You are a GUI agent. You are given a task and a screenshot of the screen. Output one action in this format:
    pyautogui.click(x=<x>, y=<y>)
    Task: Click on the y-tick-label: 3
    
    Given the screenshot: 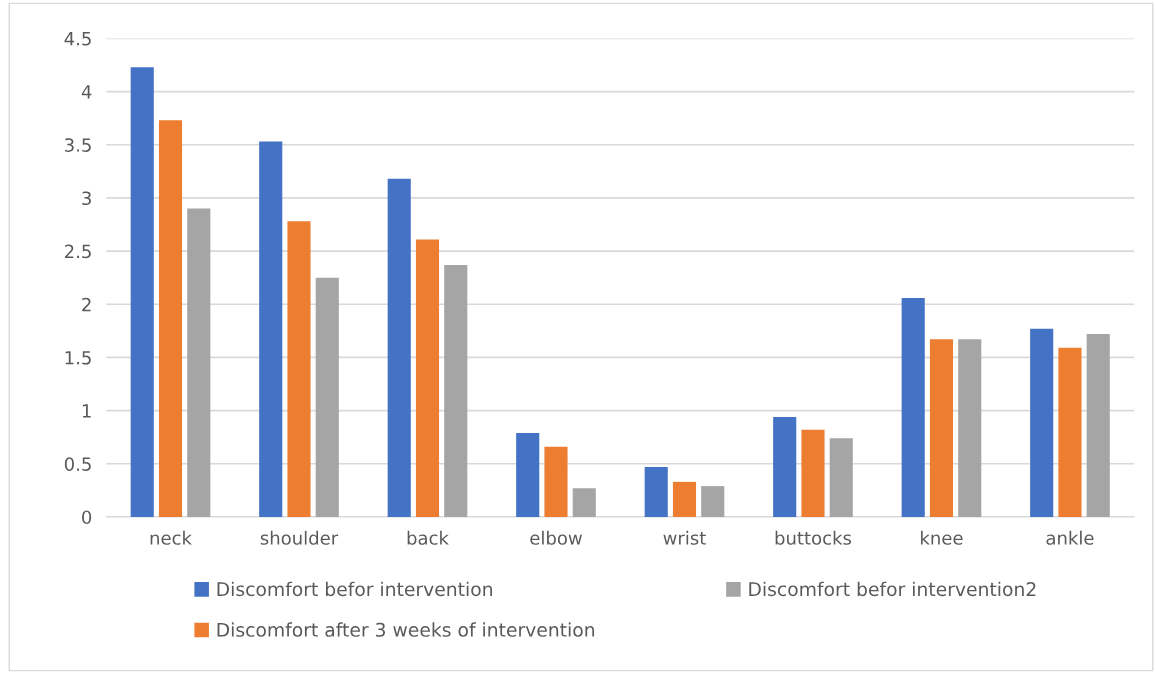 What is the action you would take?
    pyautogui.click(x=86, y=198)
    